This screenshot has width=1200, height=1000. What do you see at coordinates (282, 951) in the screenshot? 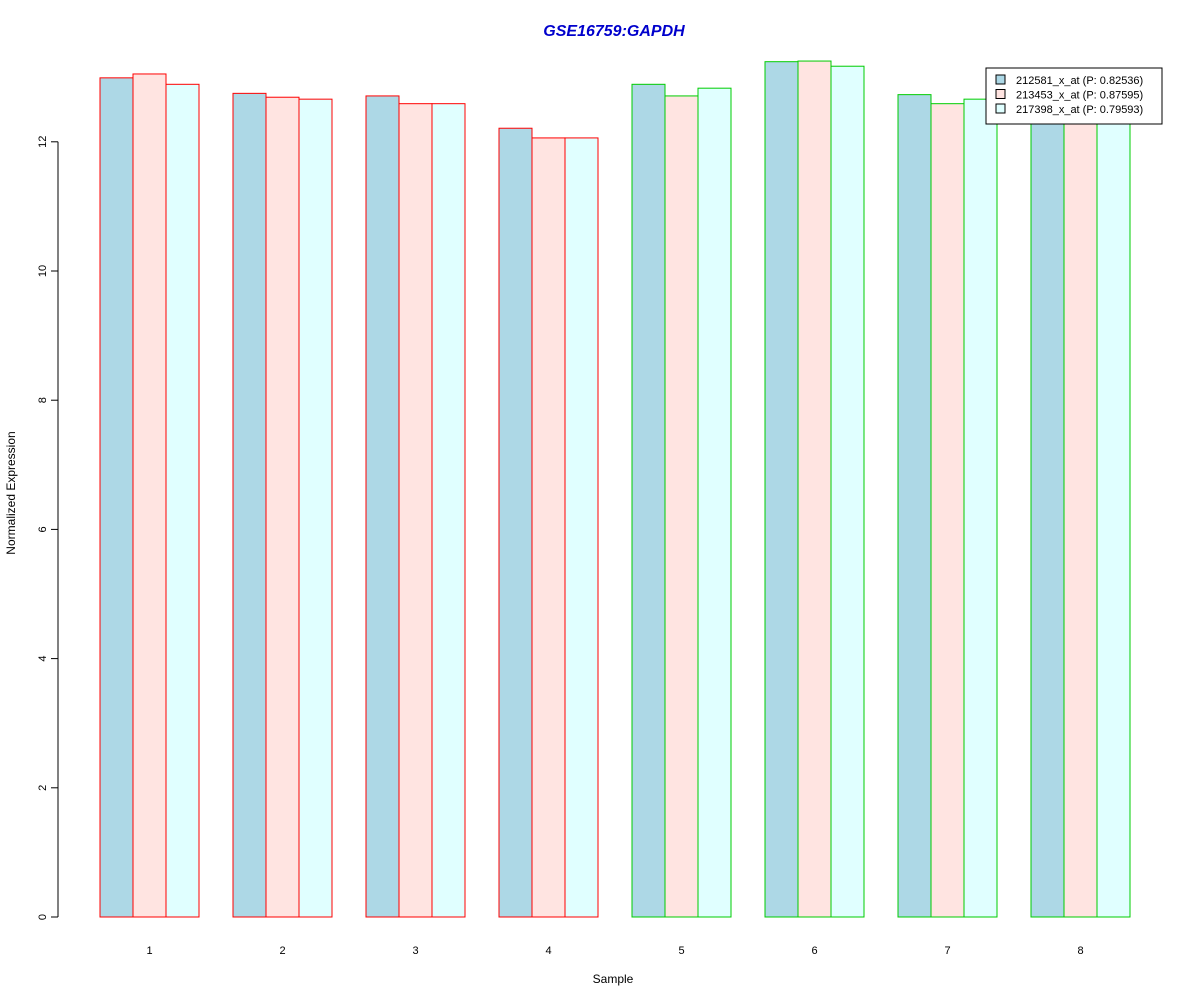
I see `x-tick-label: 2` at bounding box center [282, 951].